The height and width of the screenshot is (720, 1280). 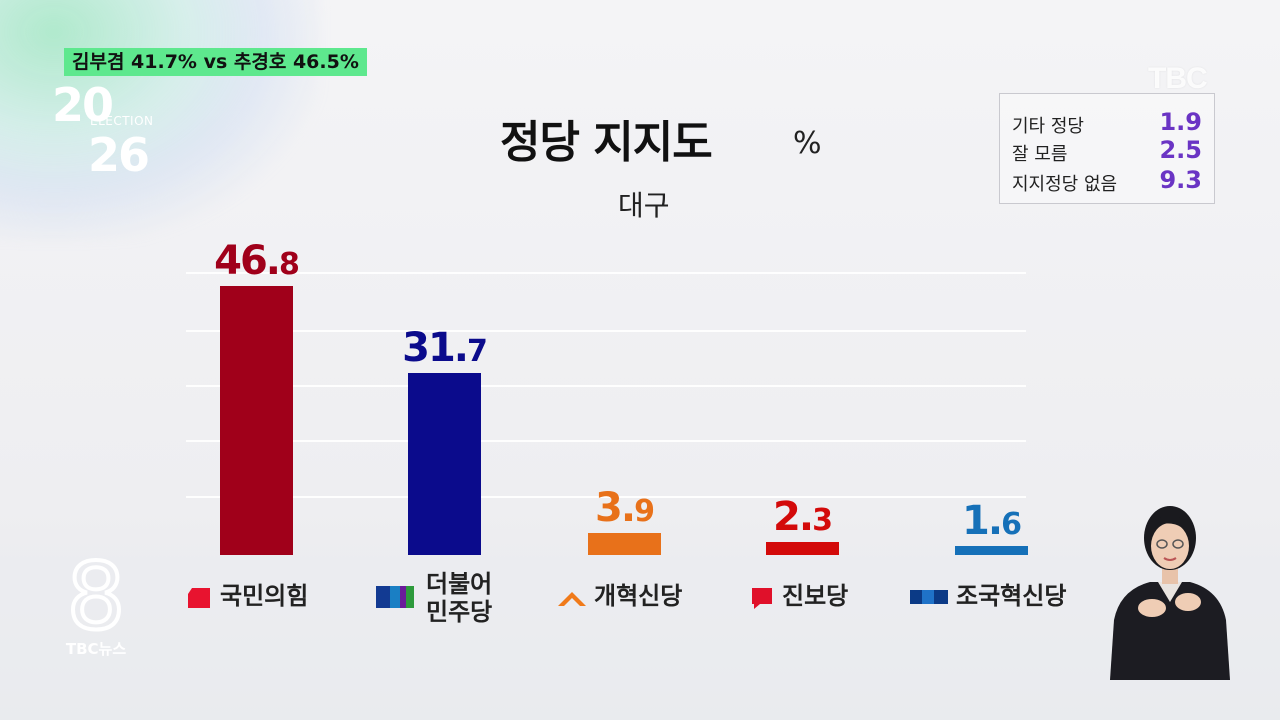 What do you see at coordinates (644, 205) in the screenshot?
I see `chart-subtitle: 대구` at bounding box center [644, 205].